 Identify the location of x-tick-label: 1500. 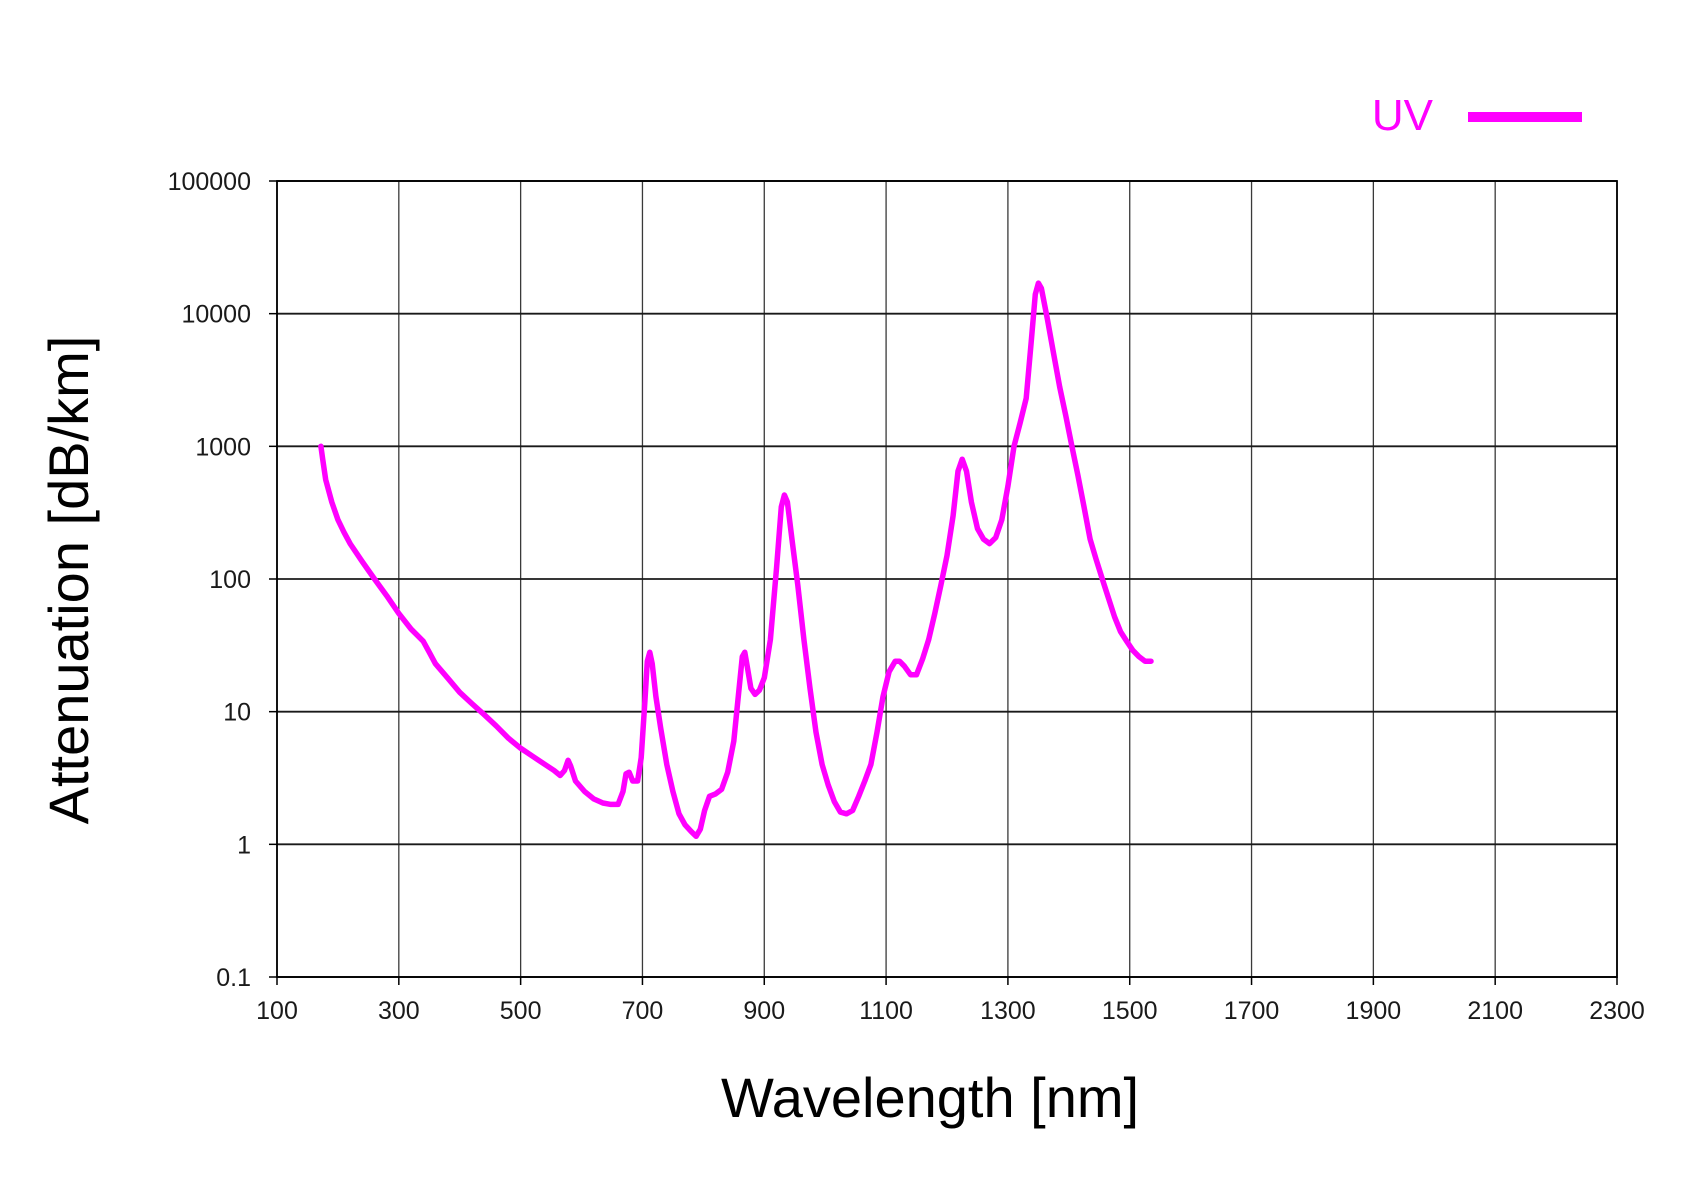
(1130, 1011).